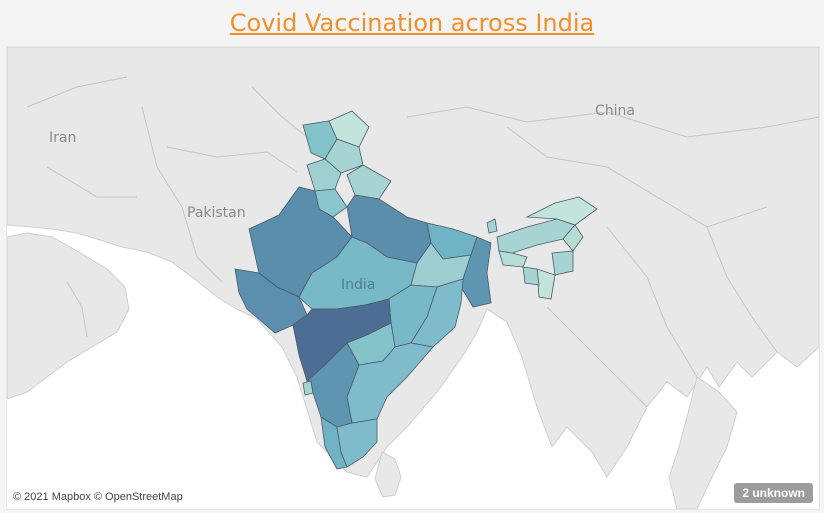  What do you see at coordinates (358, 285) in the screenshot?
I see `india-label: India` at bounding box center [358, 285].